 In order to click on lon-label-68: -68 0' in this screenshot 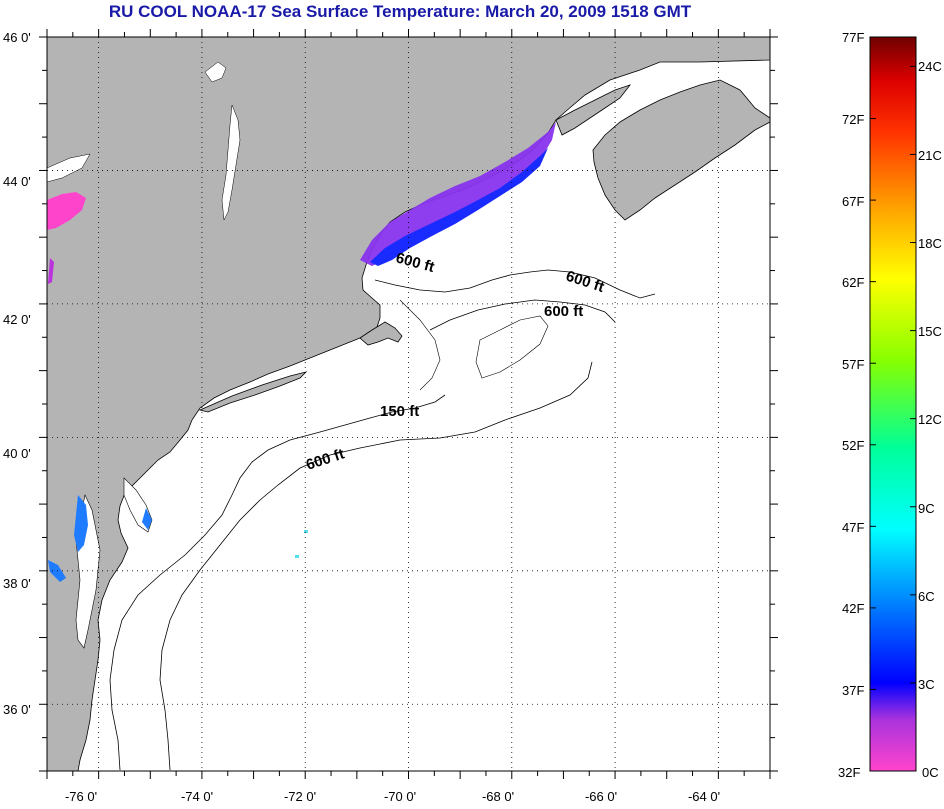, I will do `click(498, 796)`.